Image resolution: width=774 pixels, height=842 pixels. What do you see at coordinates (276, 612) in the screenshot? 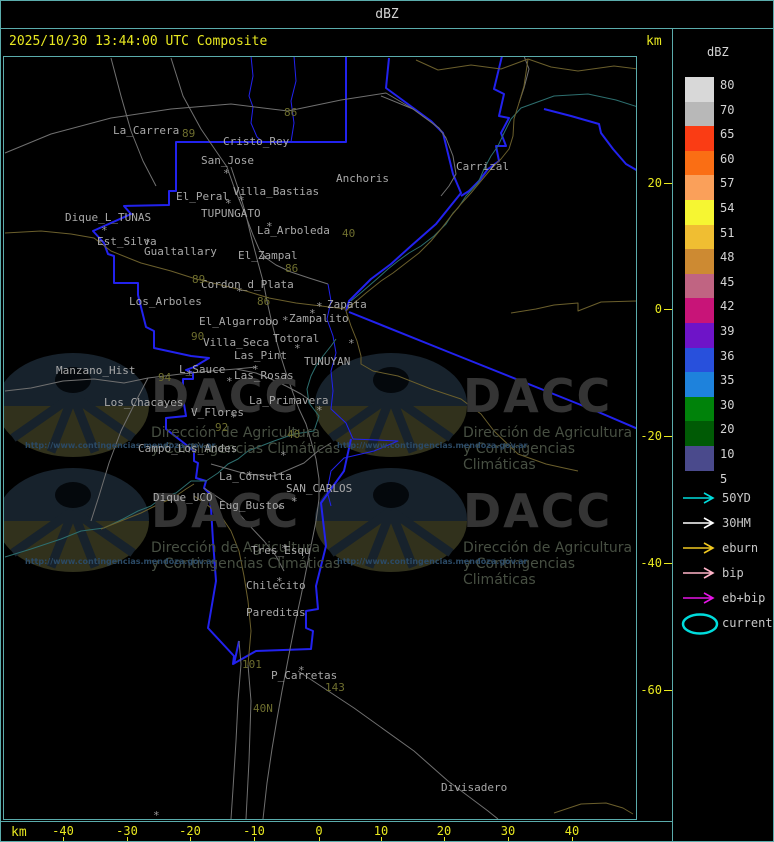
I see `map-place-label: Pareditas` at bounding box center [276, 612].